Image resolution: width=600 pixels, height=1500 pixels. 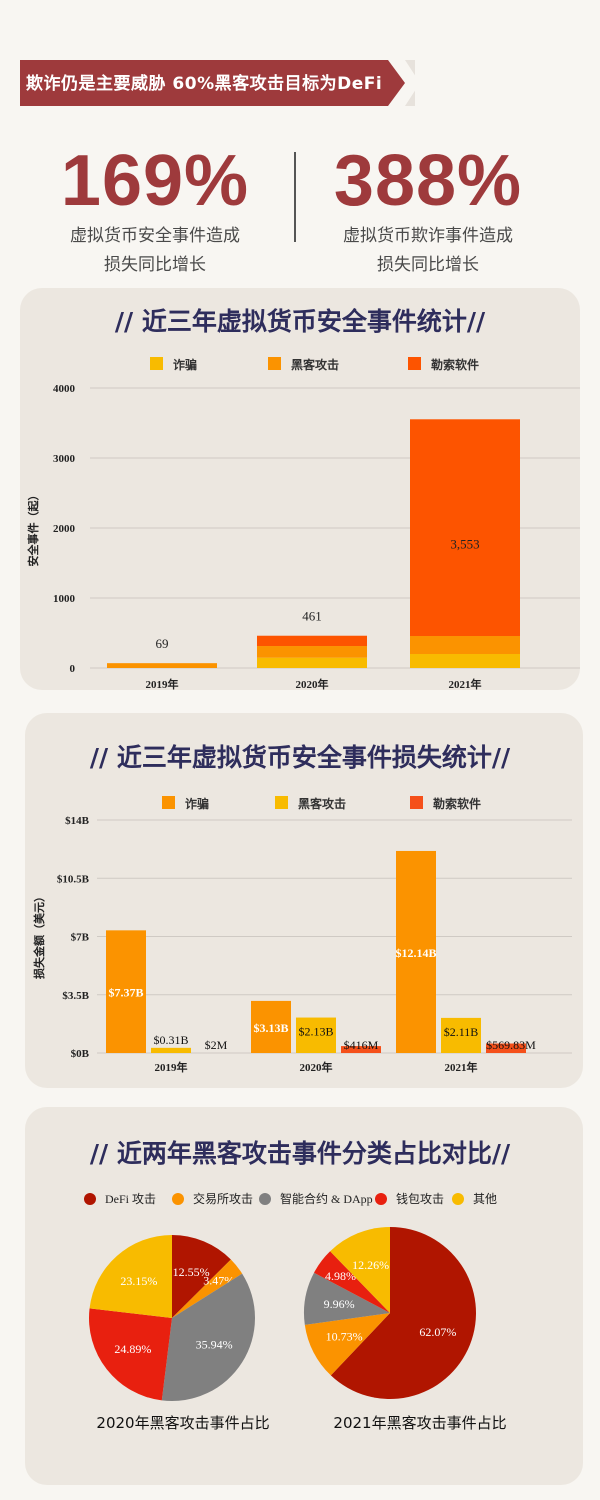 What do you see at coordinates (138, 1281) in the screenshot?
I see `pie-percent-label: 23.15%` at bounding box center [138, 1281].